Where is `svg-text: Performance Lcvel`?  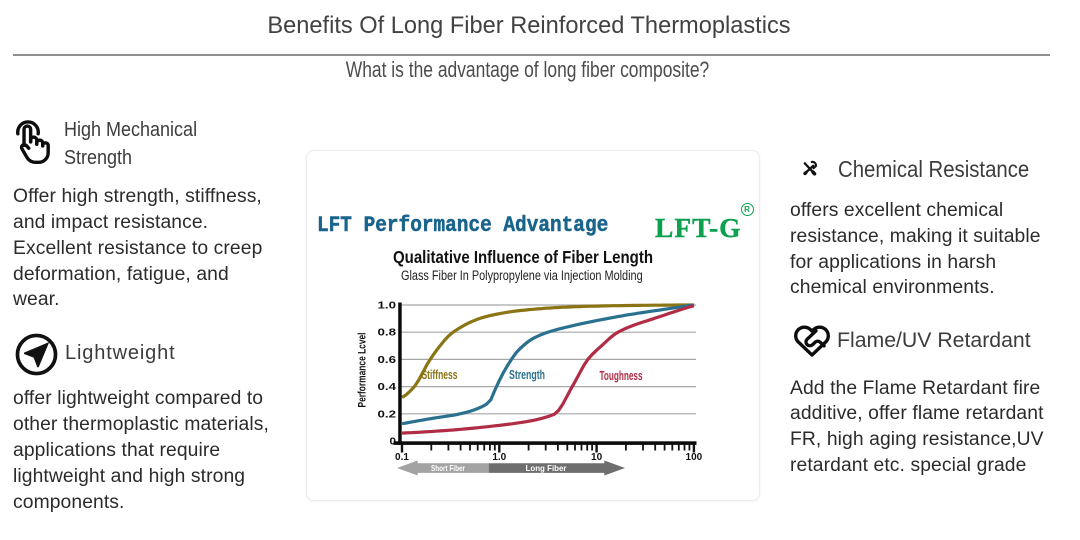
svg-text: Performance Lcvel is located at coordinates (363, 370).